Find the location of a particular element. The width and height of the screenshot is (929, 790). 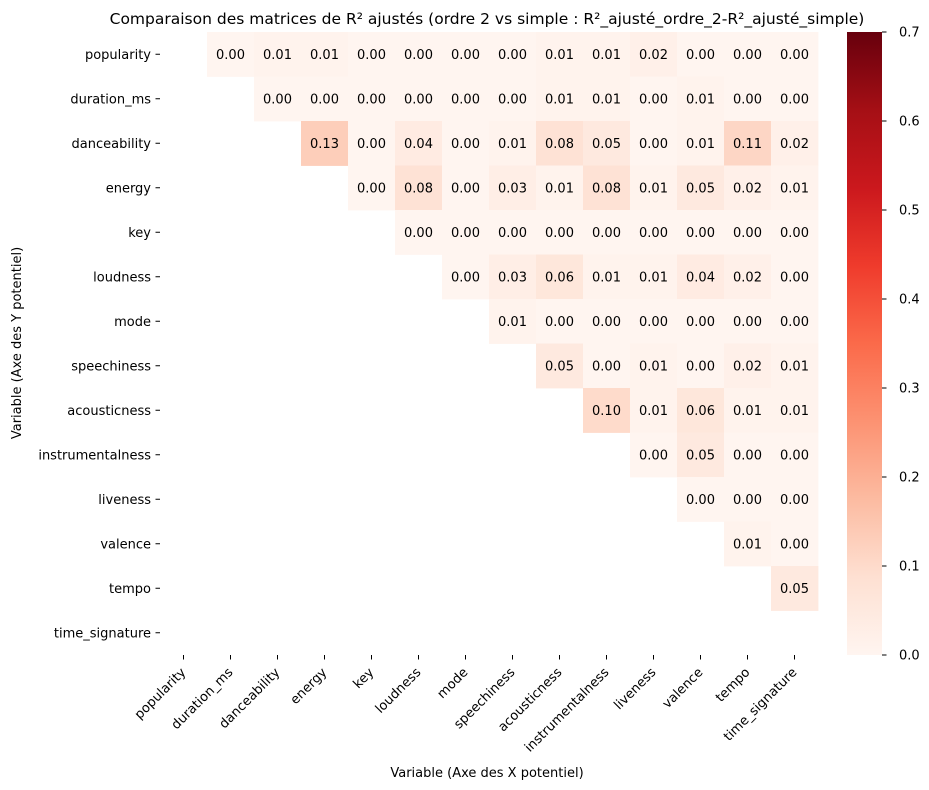

heatmap-cell-acousticness-time_signature is located at coordinates (795, 410).